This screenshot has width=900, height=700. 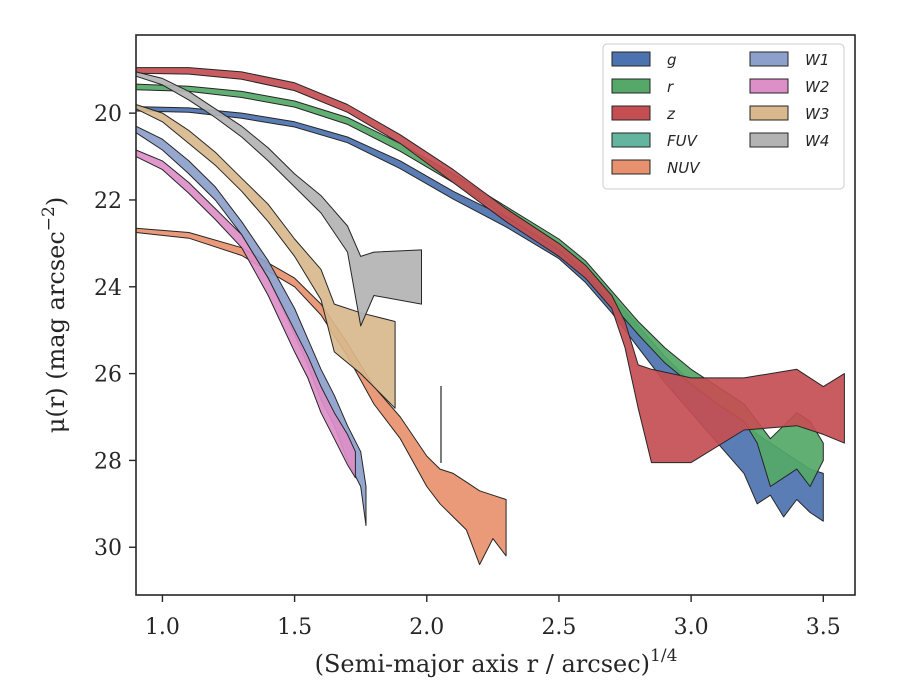 I want to click on legend-item-r: r, so click(x=642, y=87).